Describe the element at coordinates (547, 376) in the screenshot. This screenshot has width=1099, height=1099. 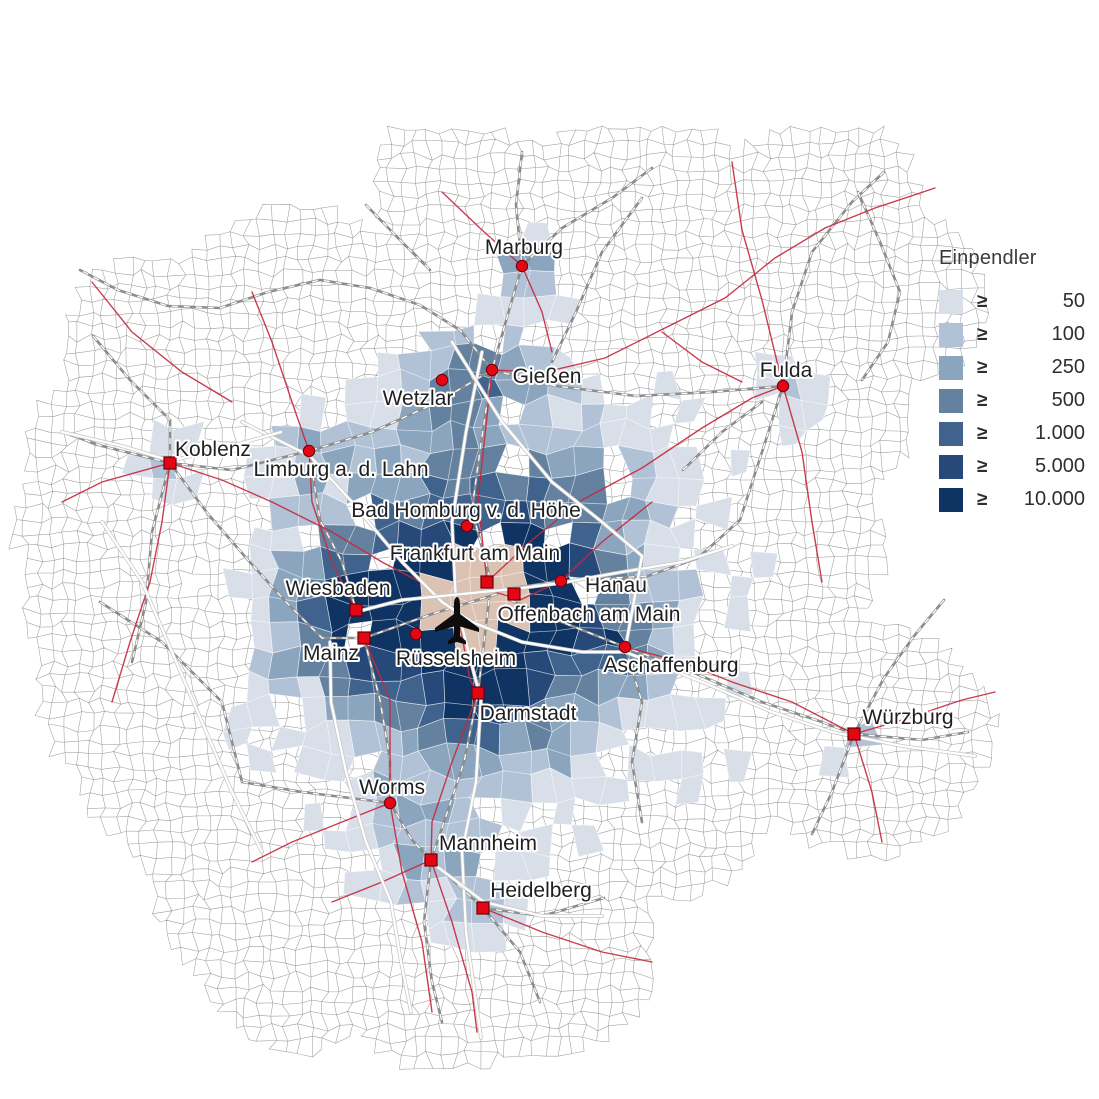
I see `city-label-gie-en: Gießen` at that location.